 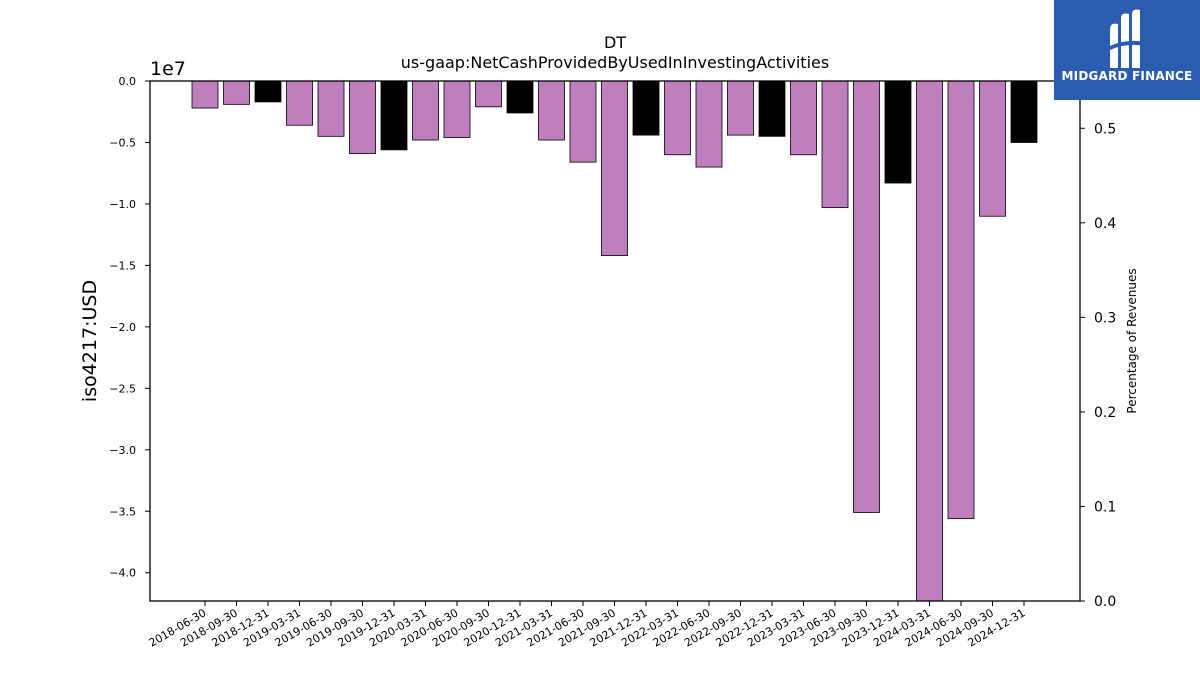 I want to click on logo-badge: MIDGARD FINANCE, so click(x=1127, y=50).